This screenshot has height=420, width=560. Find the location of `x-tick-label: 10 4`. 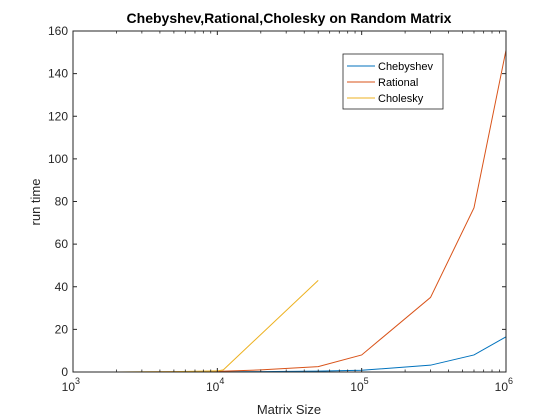

x-tick-label: 10 4 is located at coordinates (215, 385).